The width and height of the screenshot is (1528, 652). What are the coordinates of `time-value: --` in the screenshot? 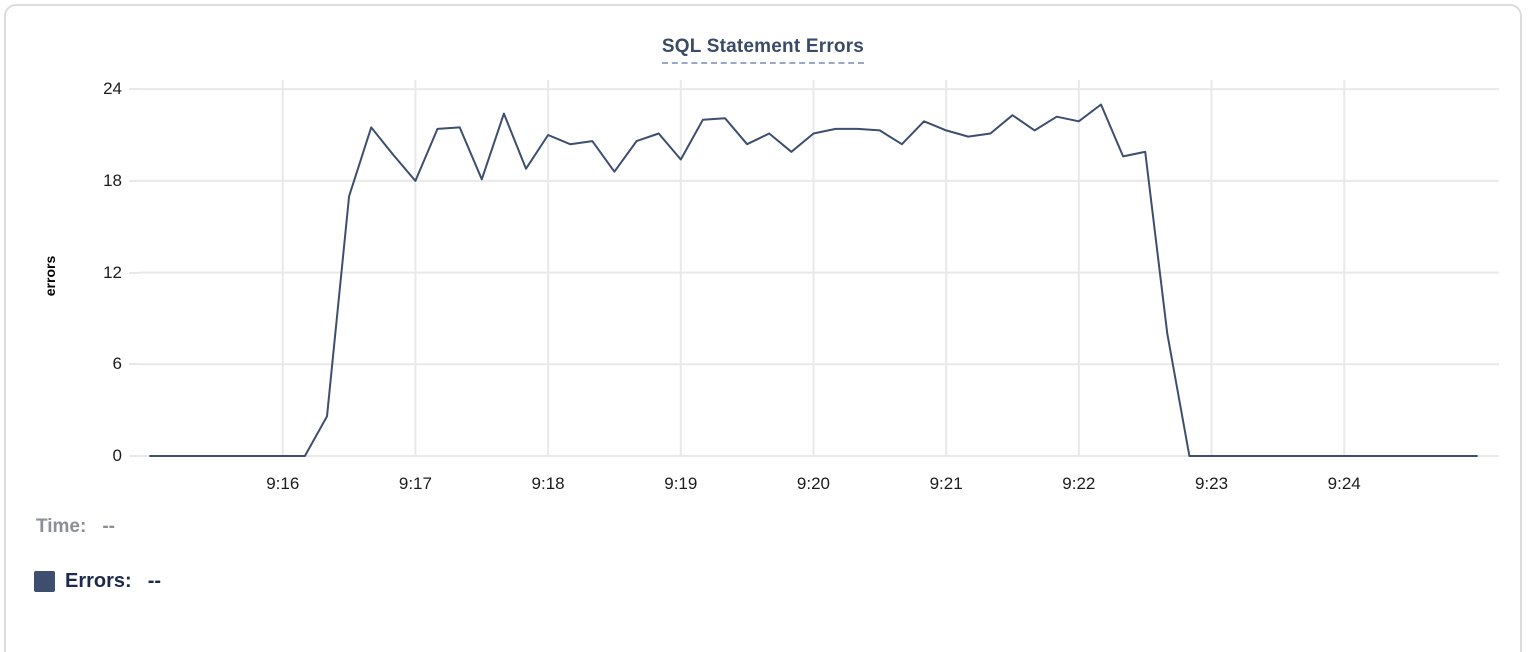 It's located at (108, 526).